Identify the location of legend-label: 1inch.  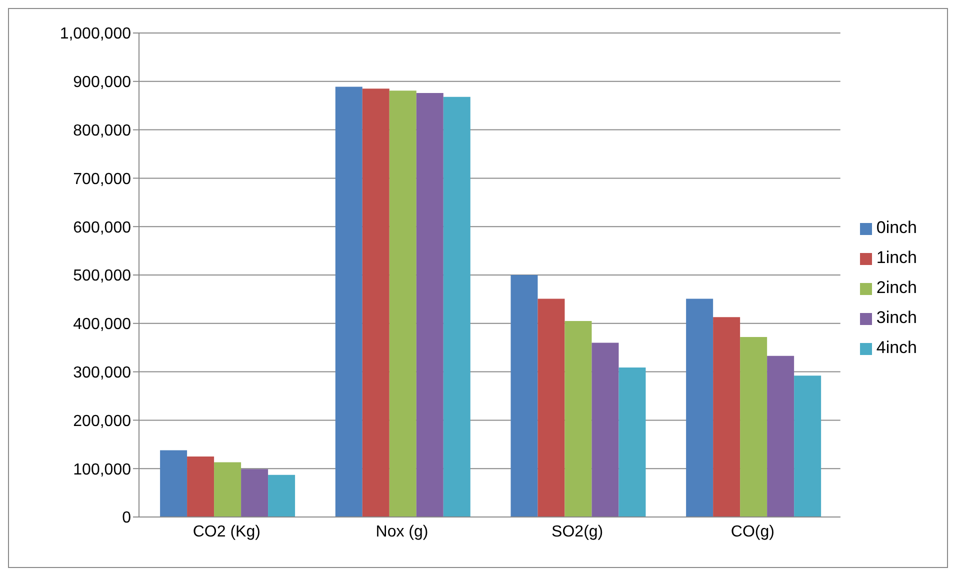
(896, 257).